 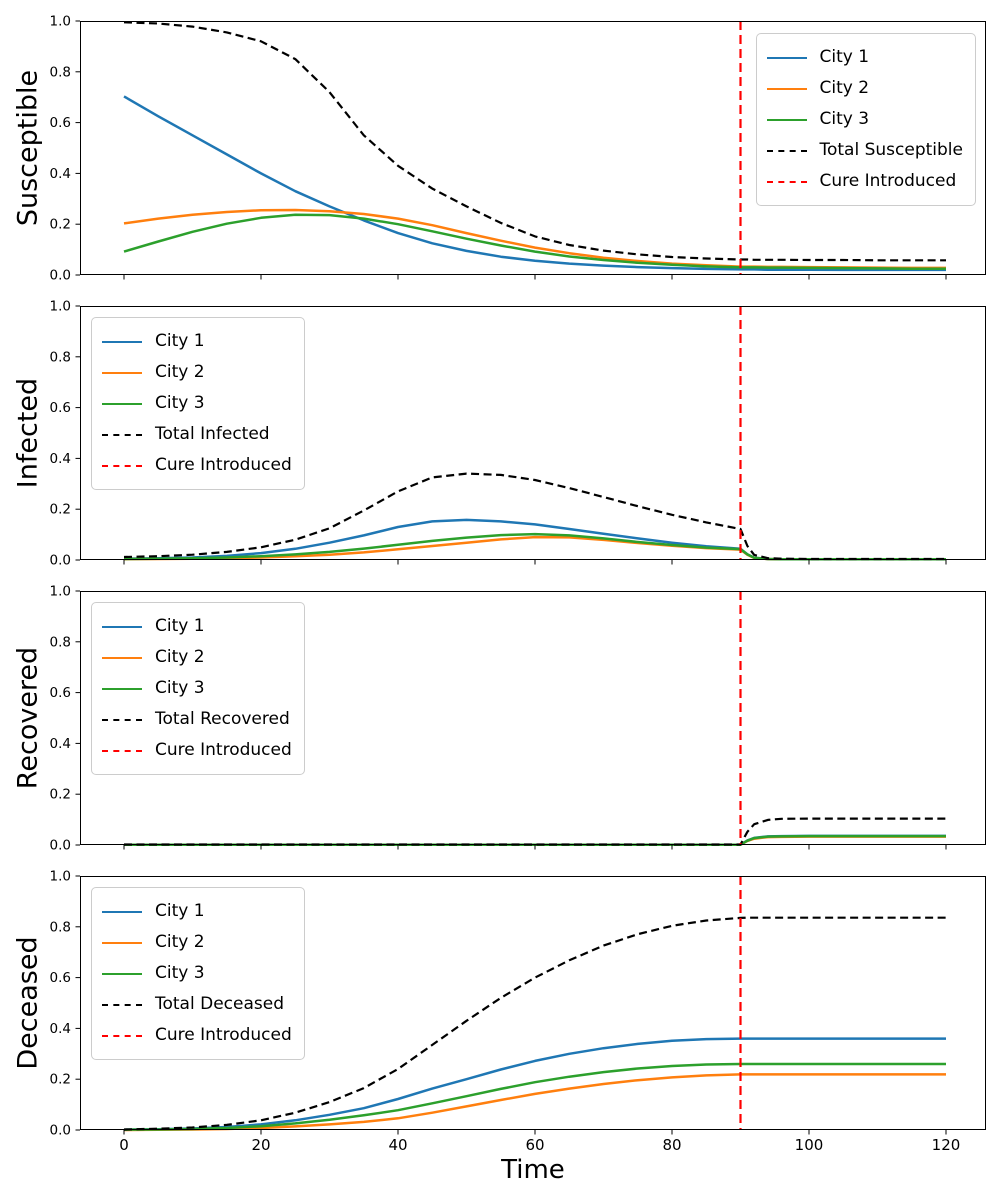 What do you see at coordinates (809, 1145) in the screenshot?
I see `x-tick-label: 100` at bounding box center [809, 1145].